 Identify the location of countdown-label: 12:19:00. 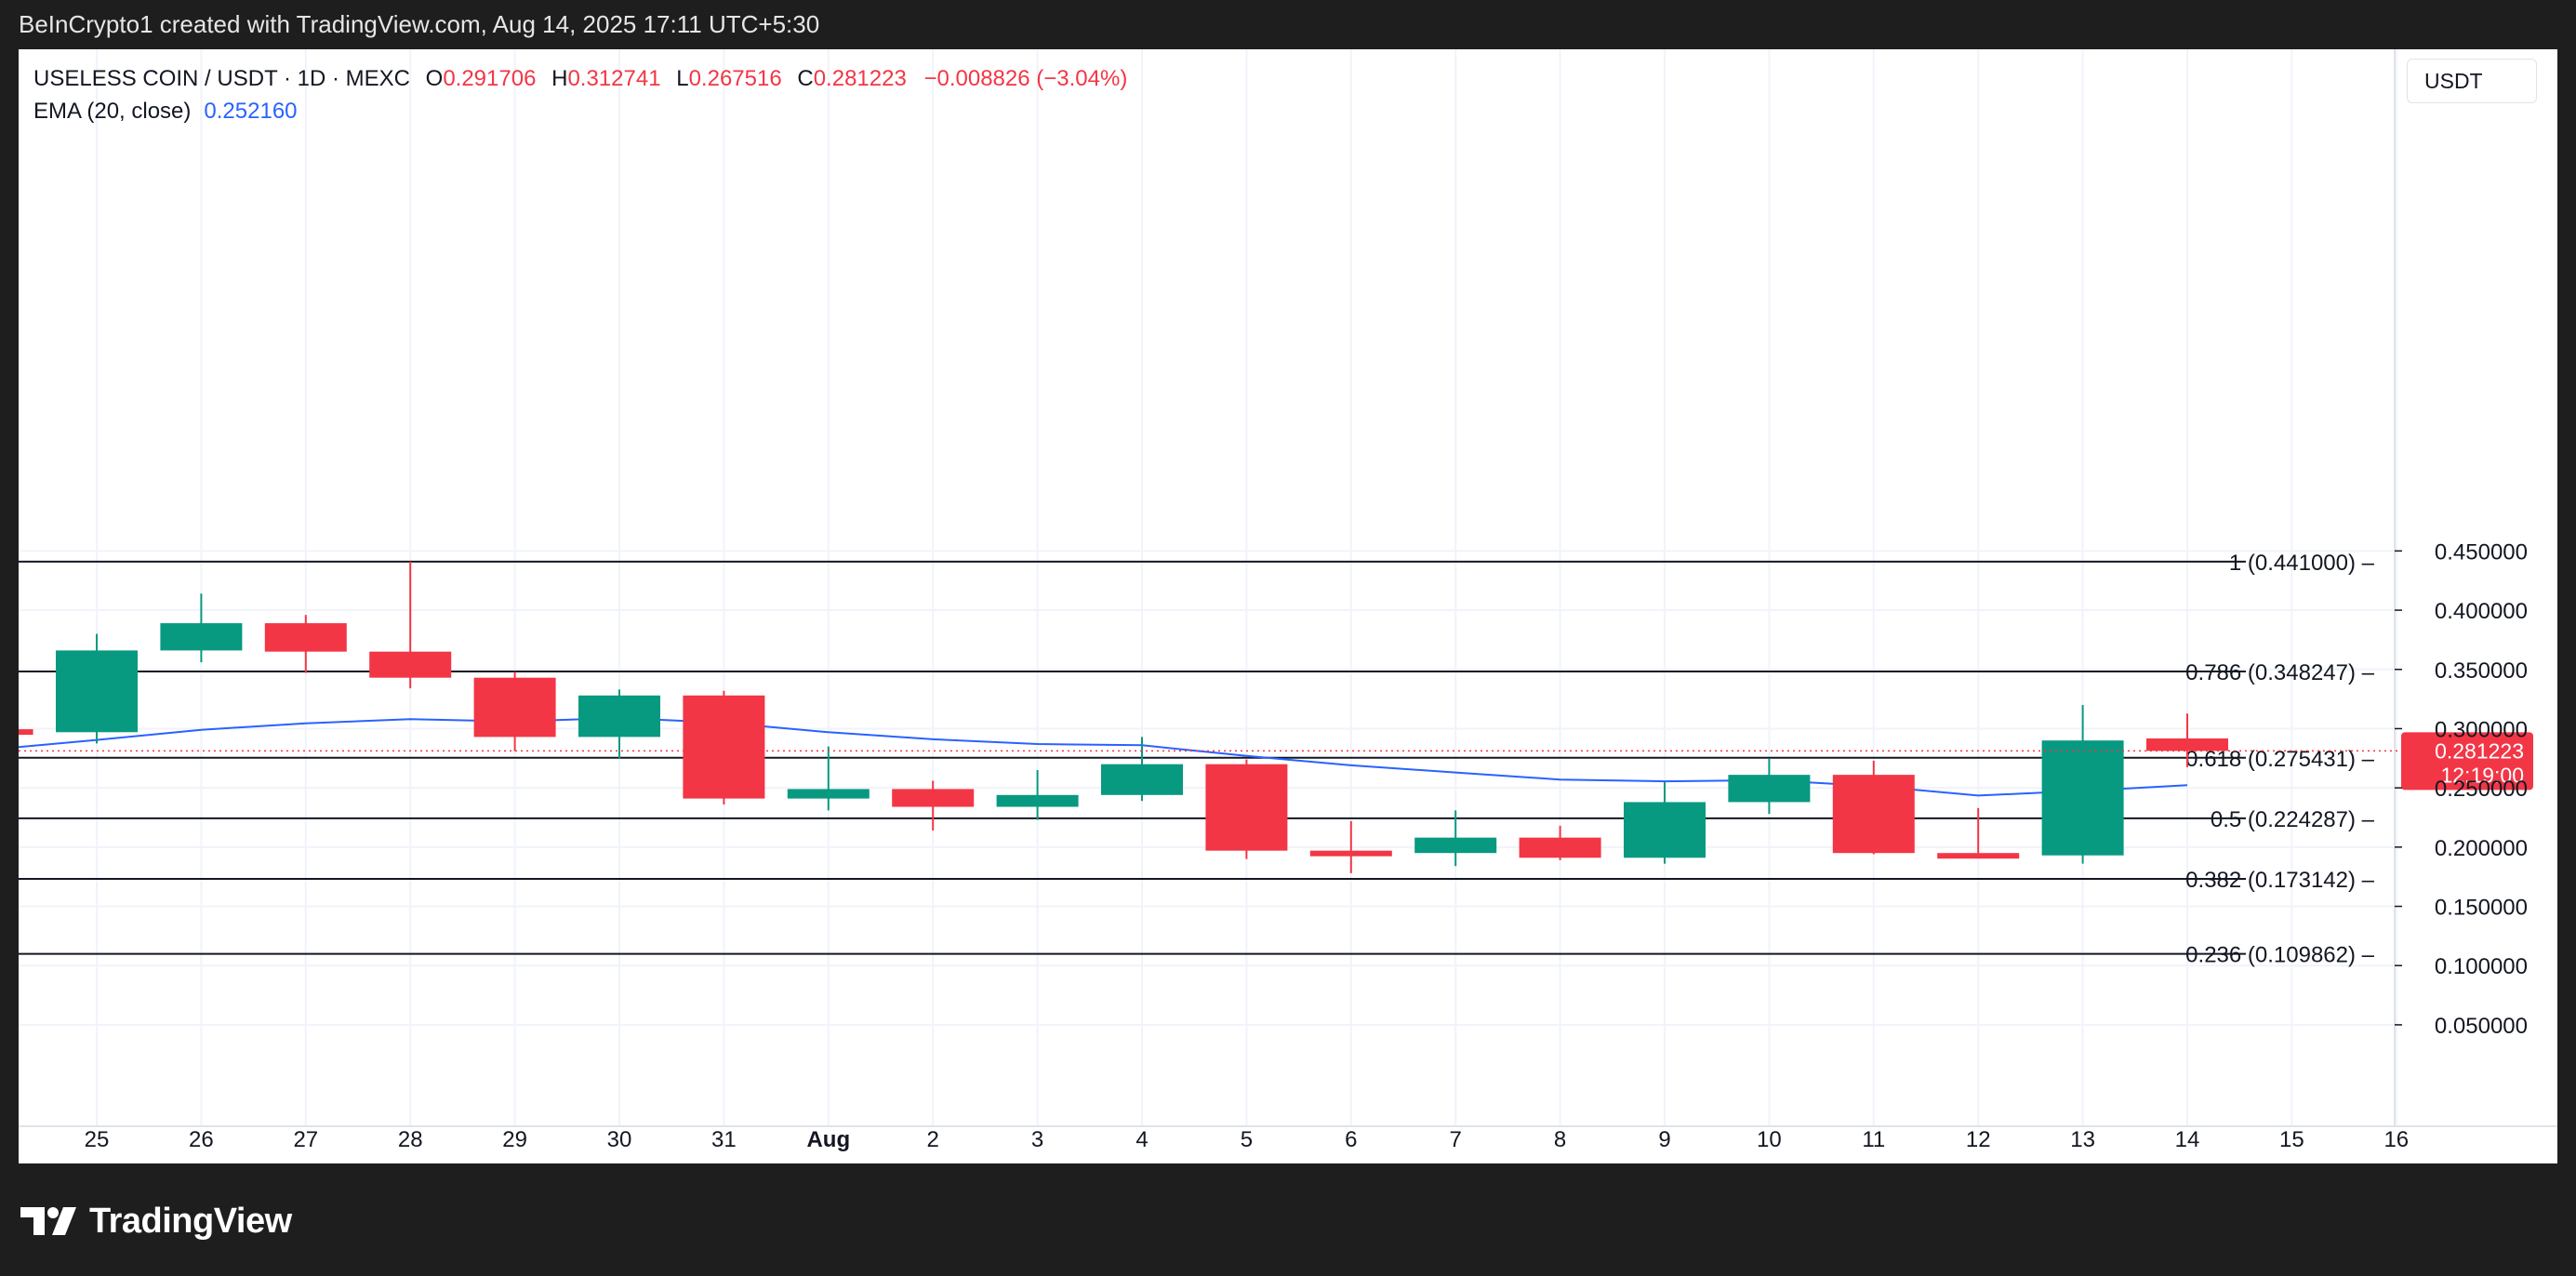
(2482, 775).